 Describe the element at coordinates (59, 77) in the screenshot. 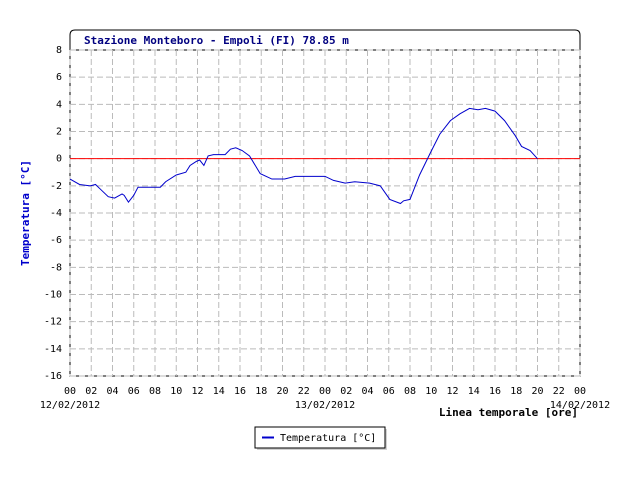

I see `y-tick-label: 6` at that location.